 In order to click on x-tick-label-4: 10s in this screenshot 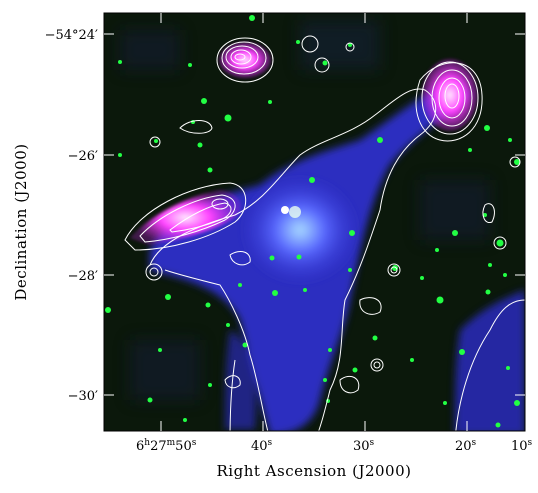, I will do `click(522, 446)`.